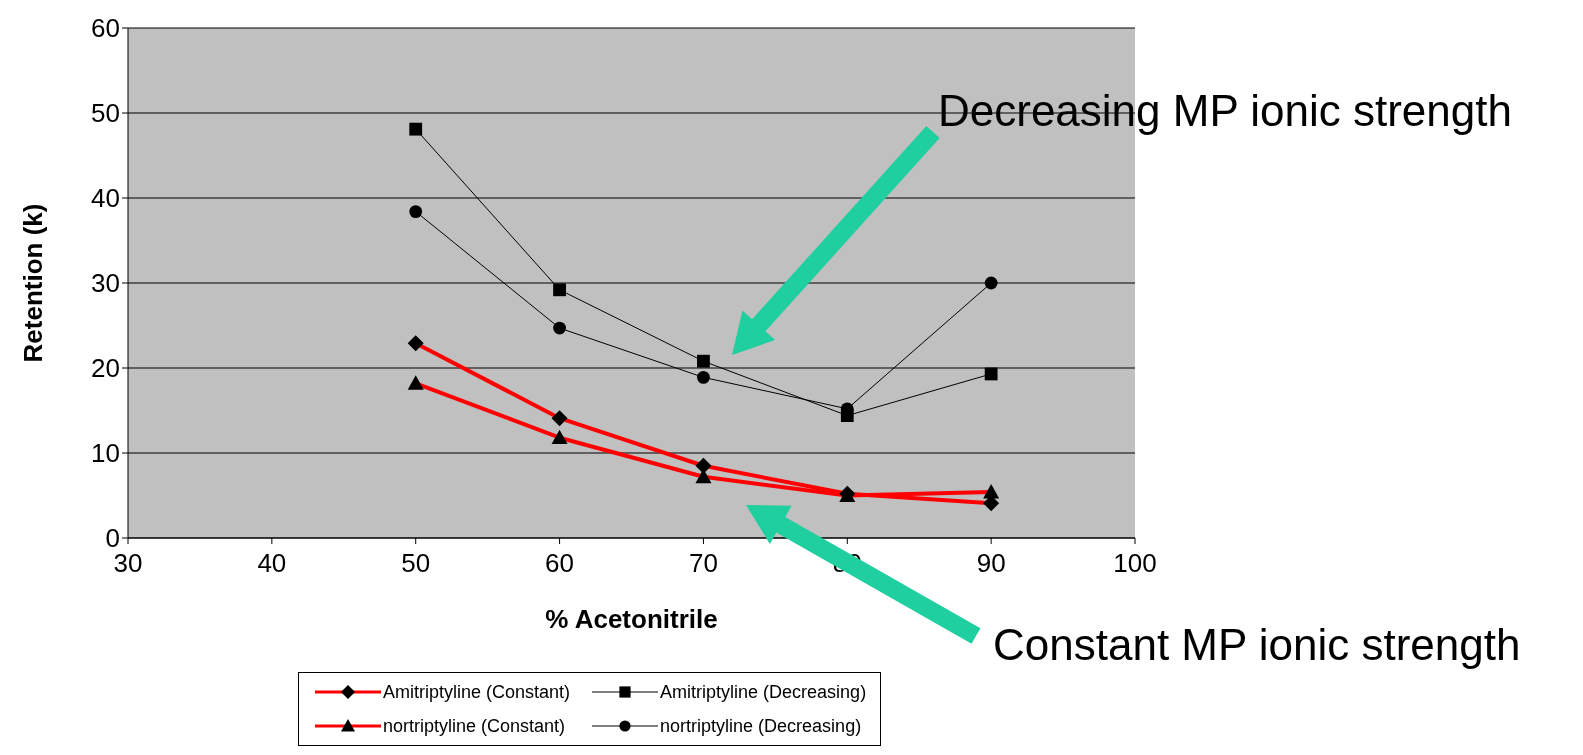  What do you see at coordinates (991, 563) in the screenshot?
I see `x-tick-label: 90` at bounding box center [991, 563].